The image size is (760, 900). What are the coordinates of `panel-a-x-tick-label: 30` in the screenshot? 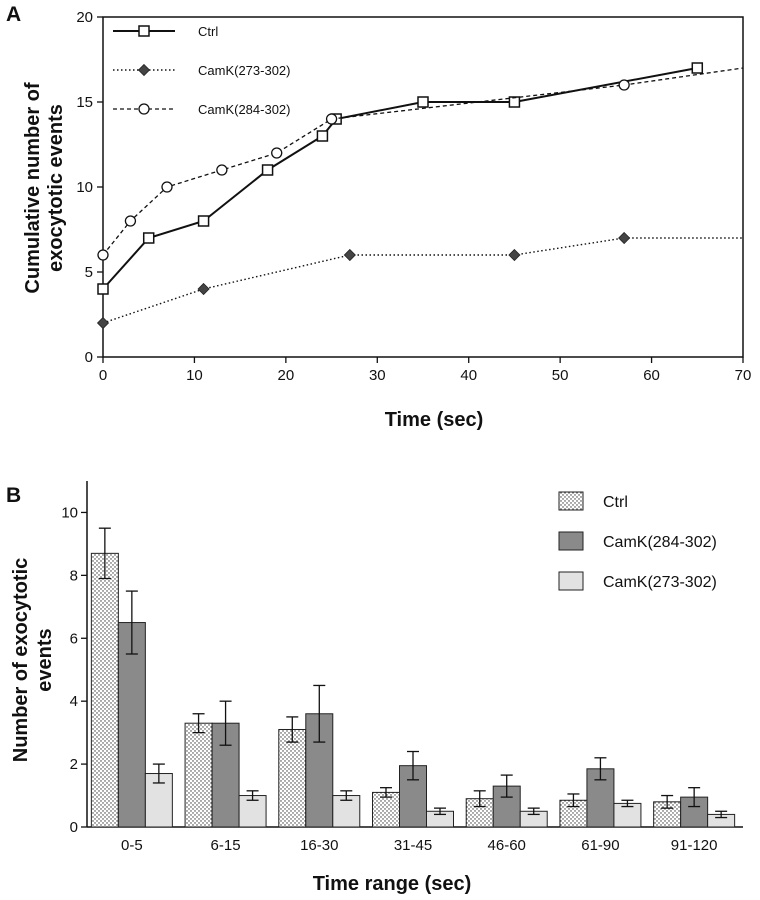 It's located at (377, 375).